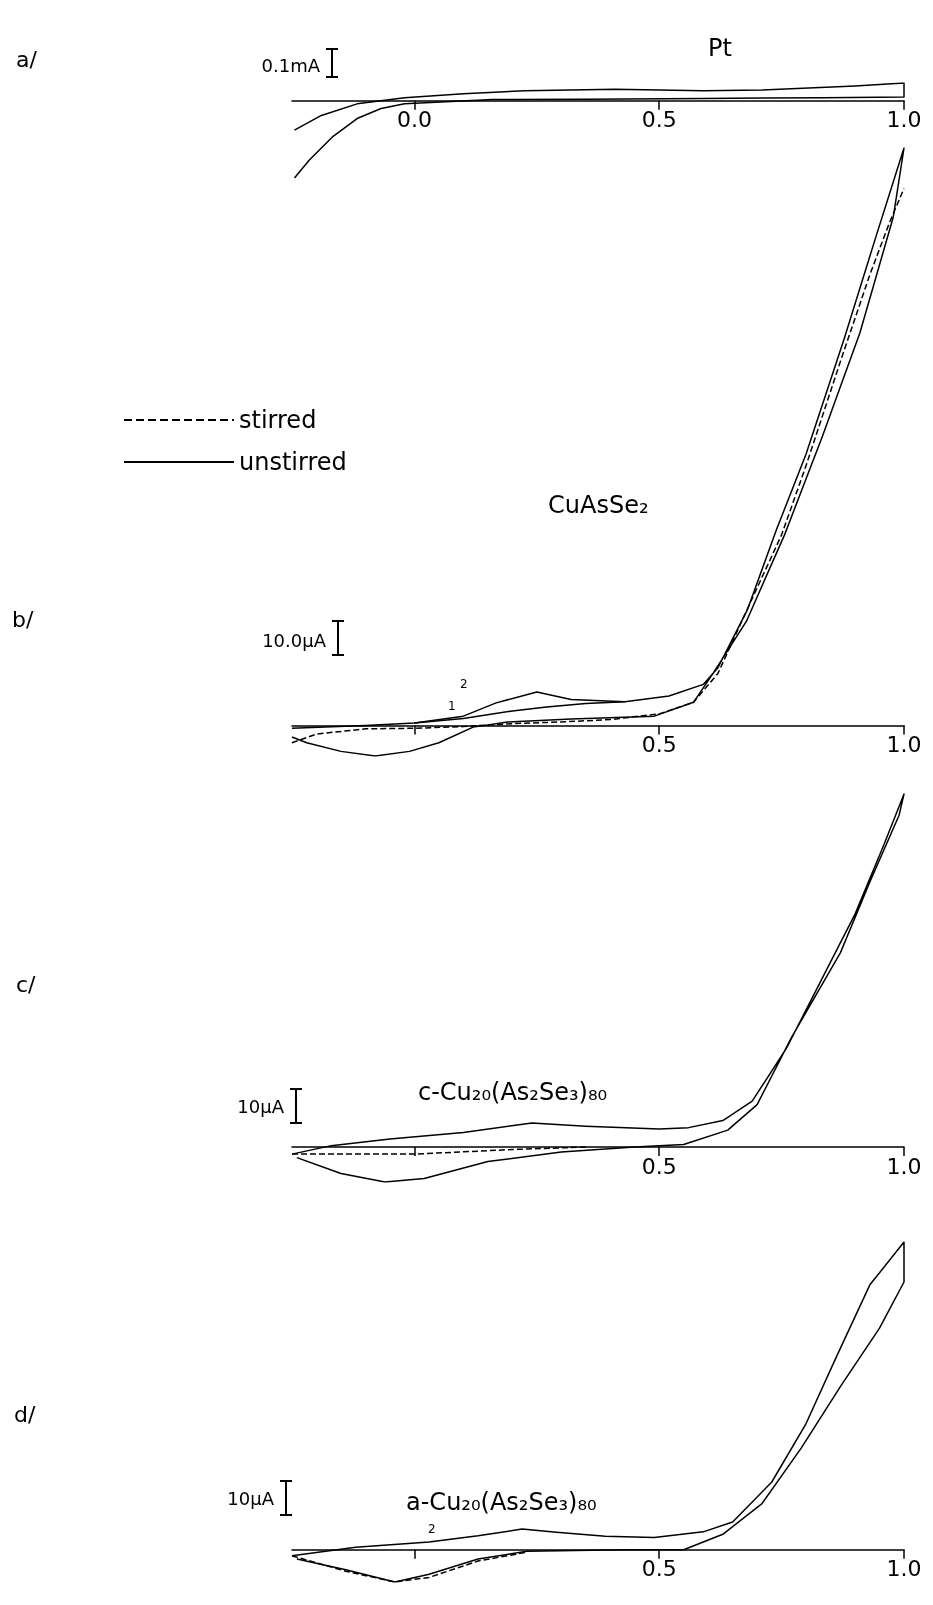  I want to click on text: a/, so click(27, 59).